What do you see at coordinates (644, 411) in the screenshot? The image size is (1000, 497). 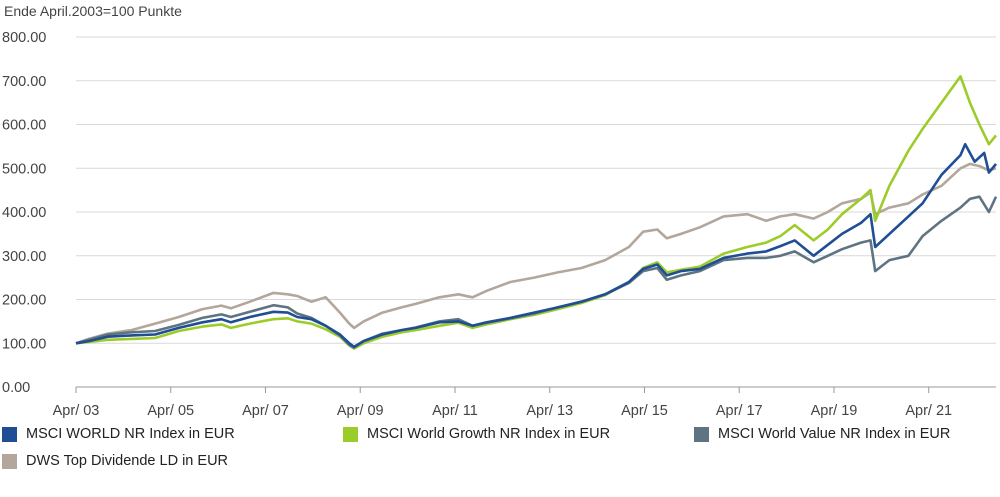 I see `x-tick-label: Apr/ 15` at bounding box center [644, 411].